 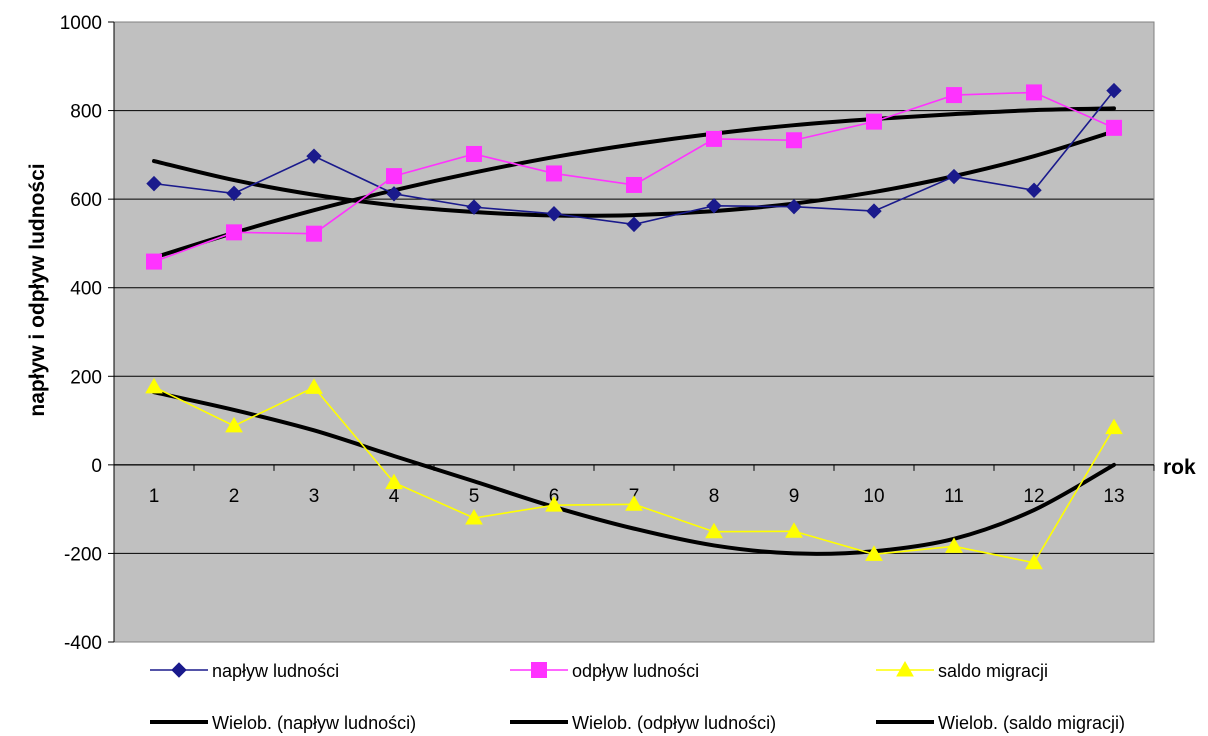 I want to click on legend-entry: Wielob. (napływ ludności), so click(x=283, y=723).